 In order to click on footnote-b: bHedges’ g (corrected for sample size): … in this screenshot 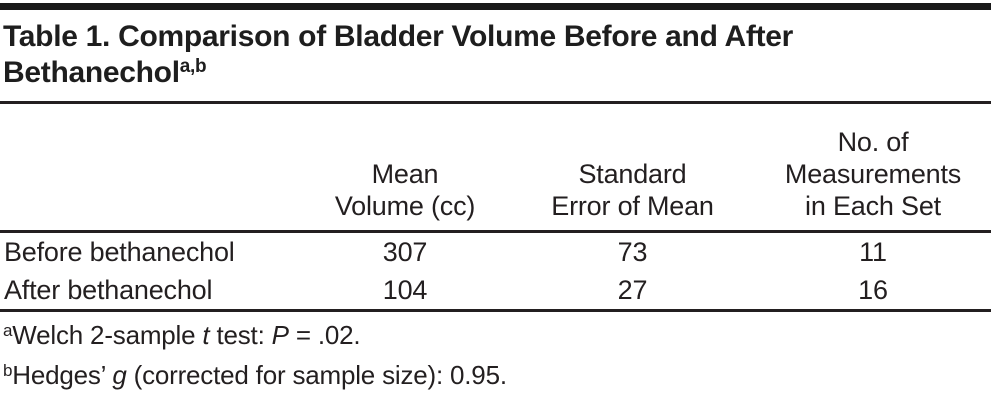, I will do `click(255, 375)`.